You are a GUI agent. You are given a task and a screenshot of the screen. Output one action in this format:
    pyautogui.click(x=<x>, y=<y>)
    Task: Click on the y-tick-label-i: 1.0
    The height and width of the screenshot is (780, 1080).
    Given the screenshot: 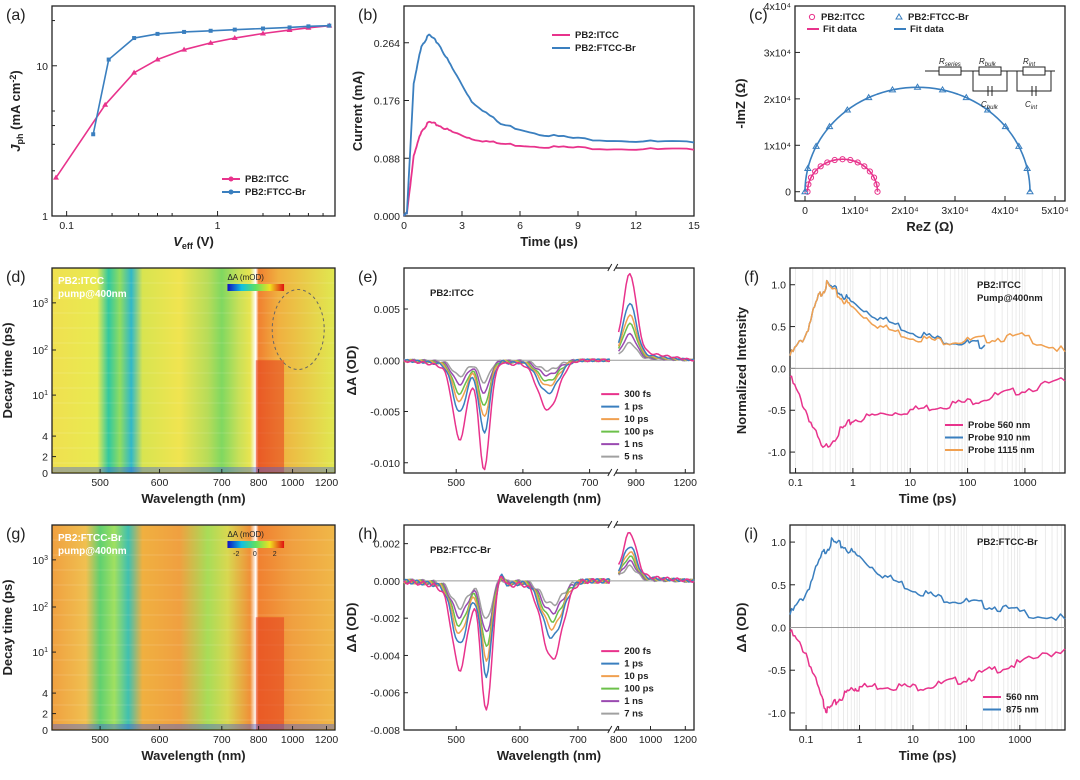 What is the action you would take?
    pyautogui.click(x=778, y=543)
    